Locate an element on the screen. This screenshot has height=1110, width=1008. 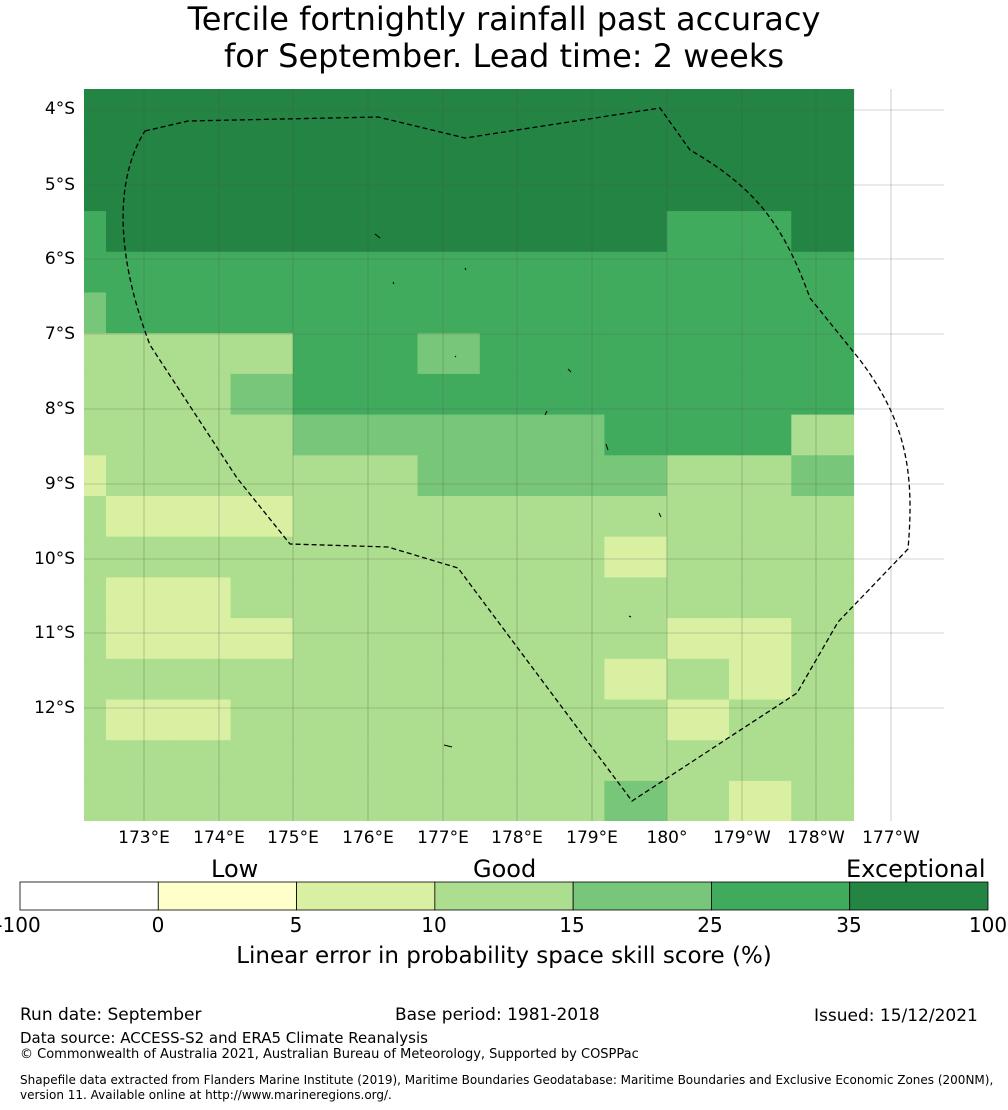
lat-label: 11°S is located at coordinates (54, 633).